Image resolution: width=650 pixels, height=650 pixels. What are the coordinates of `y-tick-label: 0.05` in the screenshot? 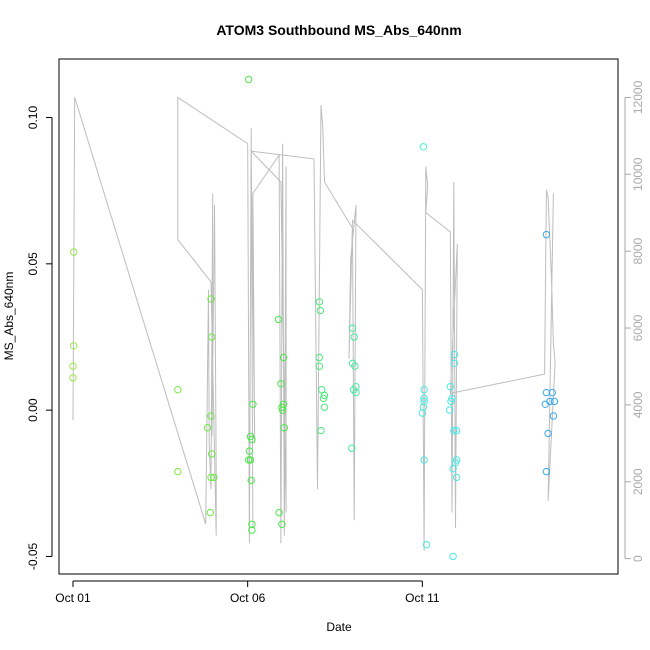 It's located at (33, 264).